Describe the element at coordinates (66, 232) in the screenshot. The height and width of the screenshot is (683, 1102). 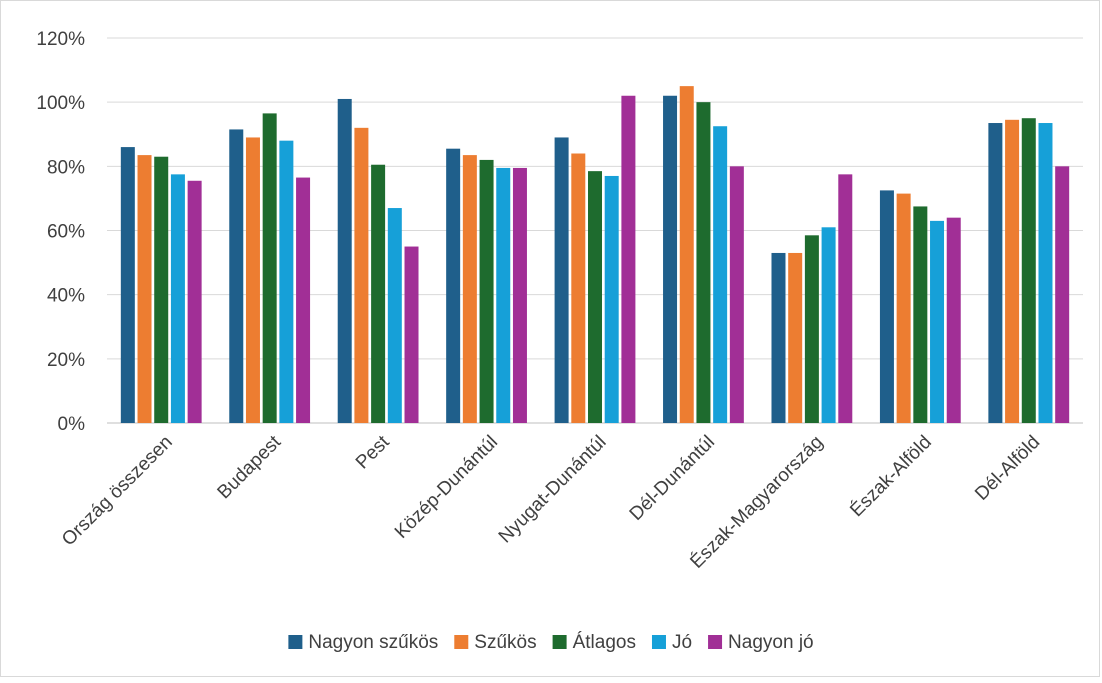
I see `y-tick-label: 60%` at that location.